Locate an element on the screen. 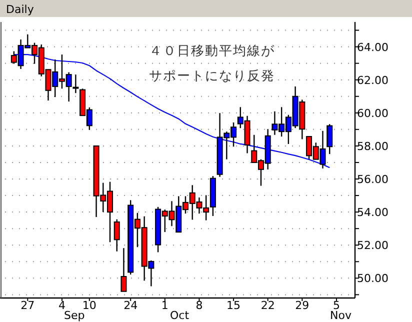 The width and height of the screenshot is (412, 322). text: Sep is located at coordinates (74, 315).